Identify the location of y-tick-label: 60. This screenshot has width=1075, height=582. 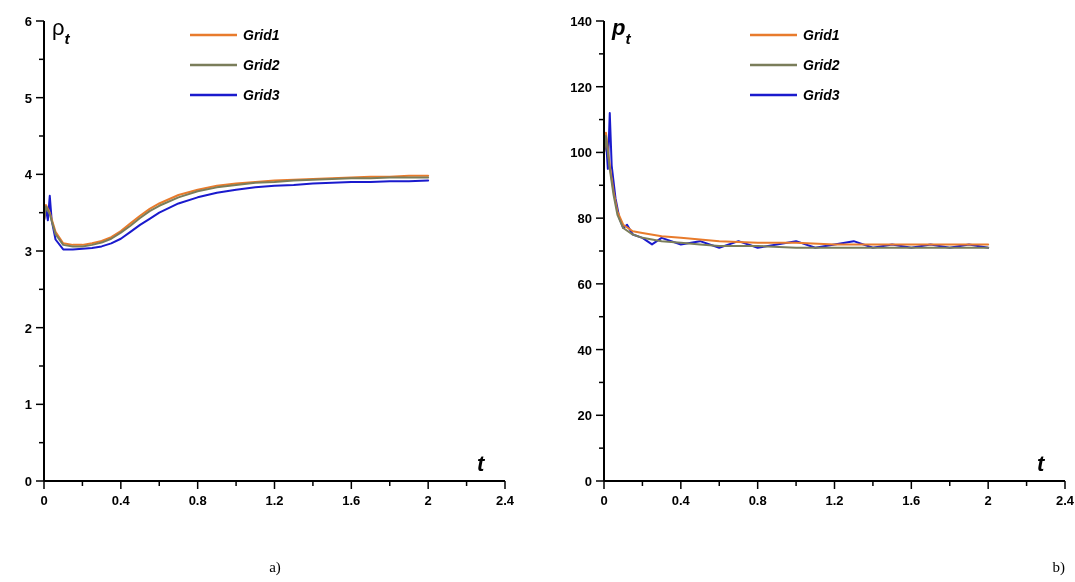
(584, 284).